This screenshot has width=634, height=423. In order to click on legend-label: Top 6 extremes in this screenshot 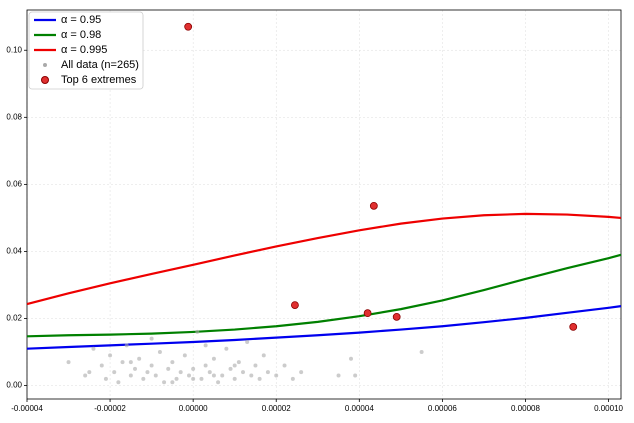, I will do `click(99, 80)`.